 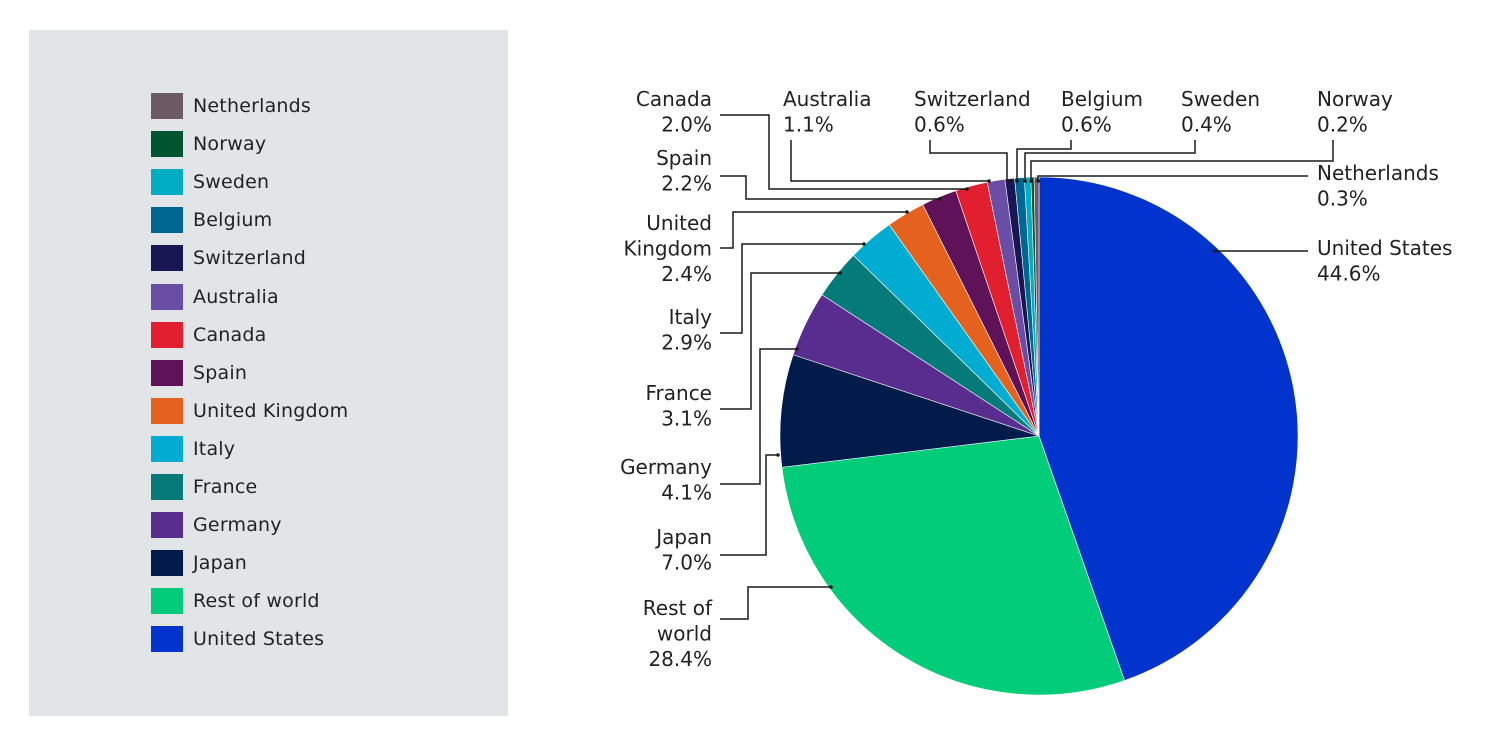 I want to click on legend-item-belgium: Belgium, so click(x=211, y=220).